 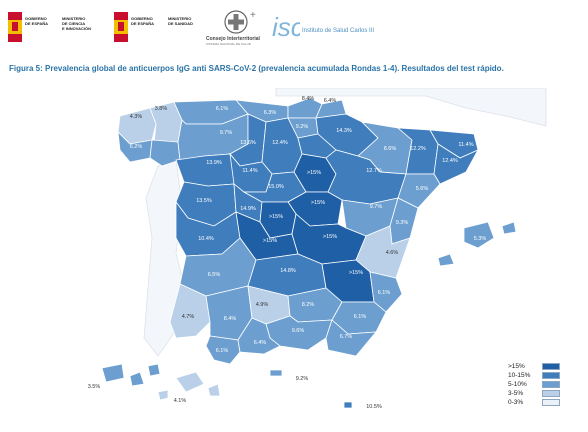 I want to click on province-value-label: 14.9%, so click(x=248, y=209).